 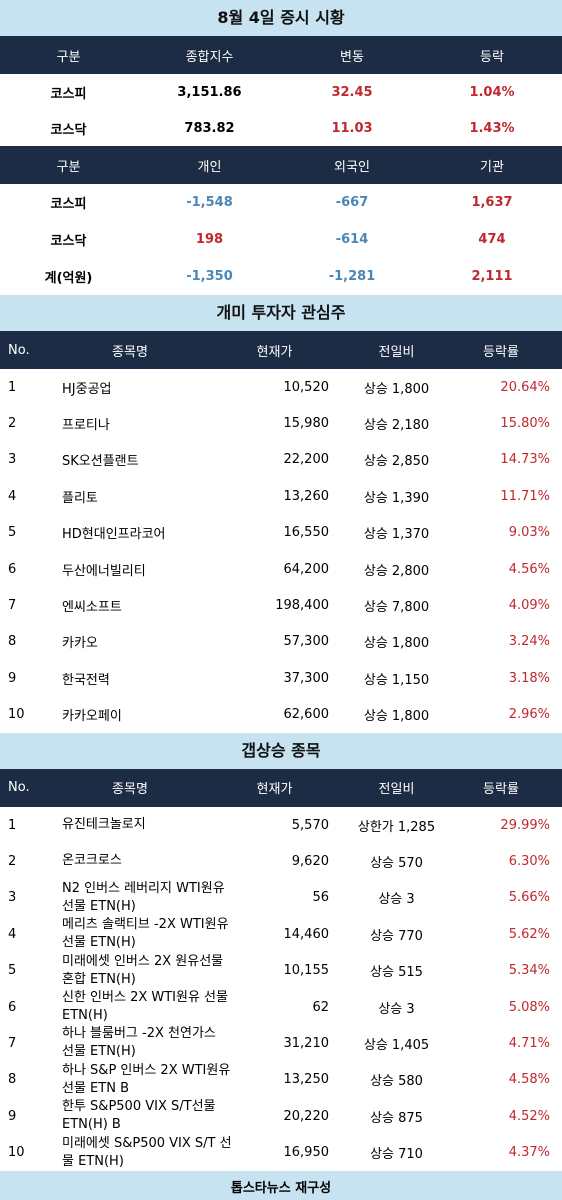 I want to click on ant-header-row: No. 종목명 현재가 전일비 등락률, so click(x=281, y=350).